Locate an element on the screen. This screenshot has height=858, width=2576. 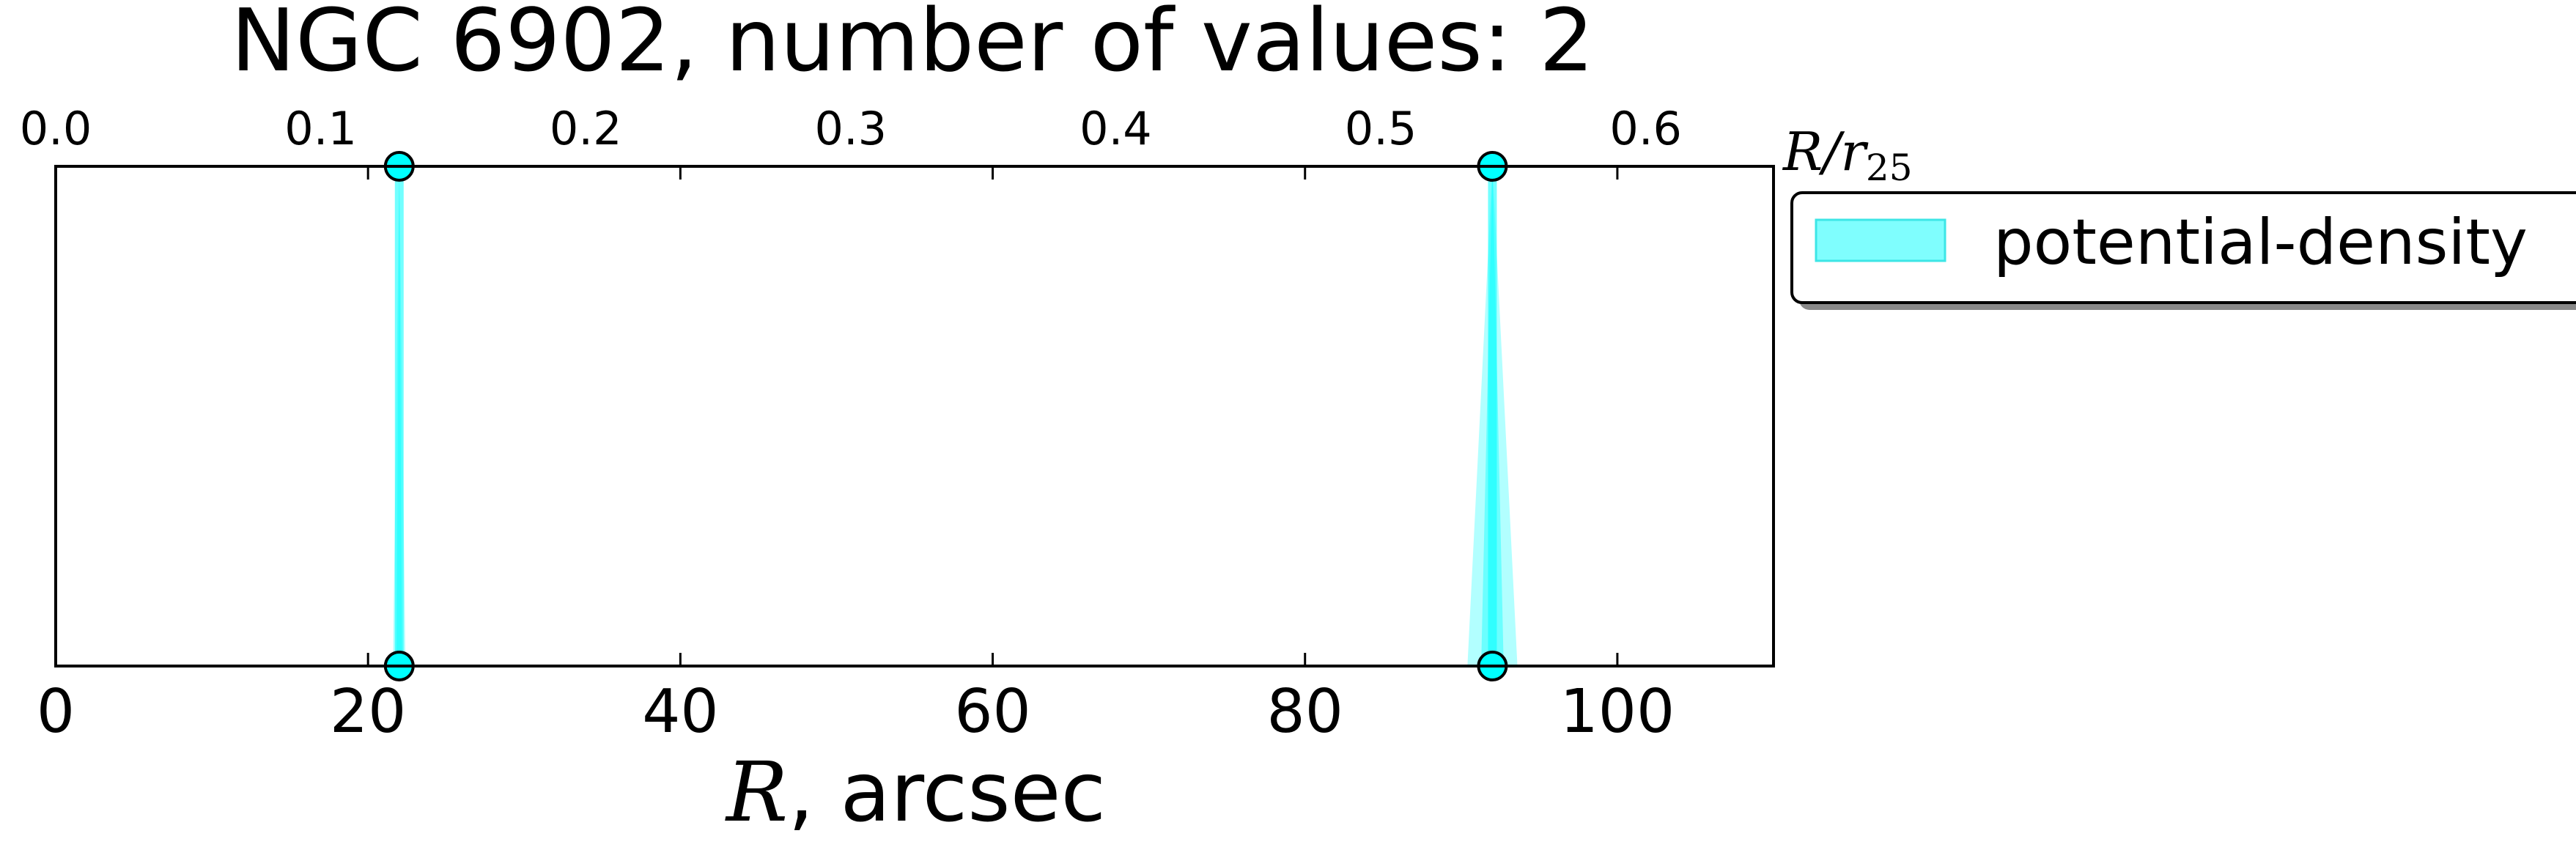
x-tick-label-0: 0 is located at coordinates (56, 712).